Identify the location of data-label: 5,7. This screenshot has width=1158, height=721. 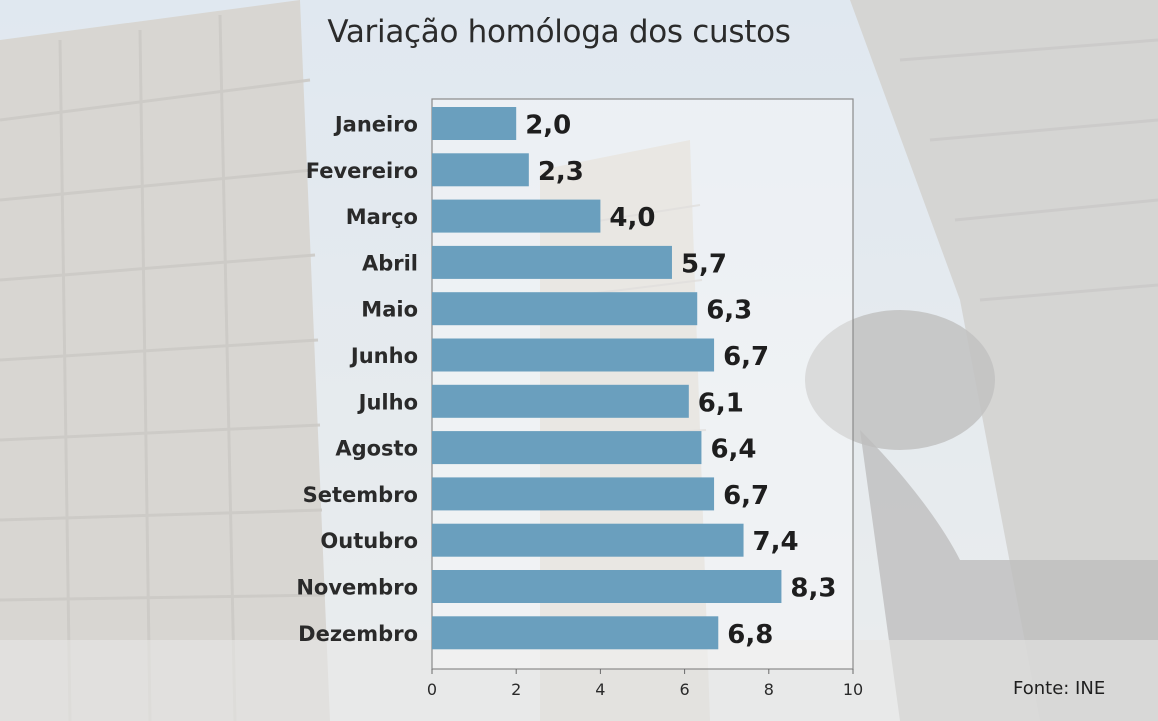
(704, 264).